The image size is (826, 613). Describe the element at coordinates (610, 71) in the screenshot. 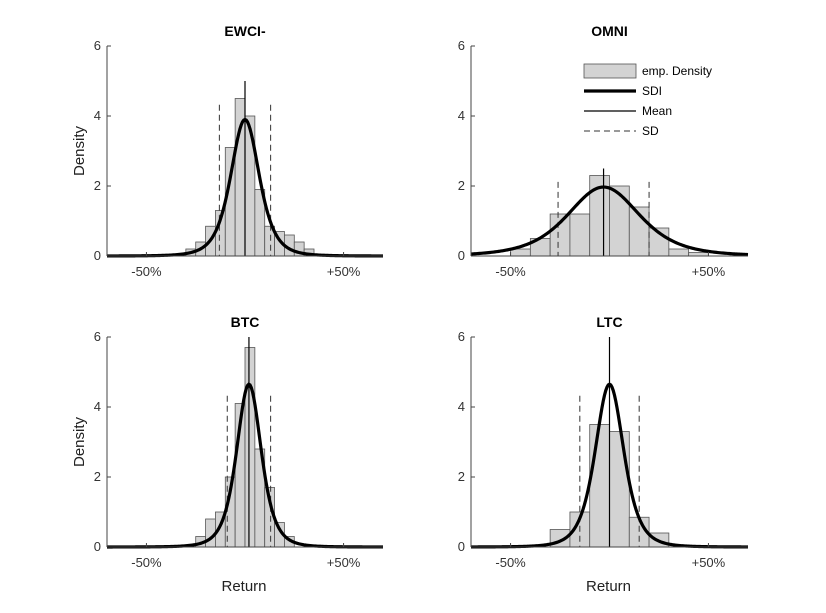

I see `legend-swatch-histogram` at that location.